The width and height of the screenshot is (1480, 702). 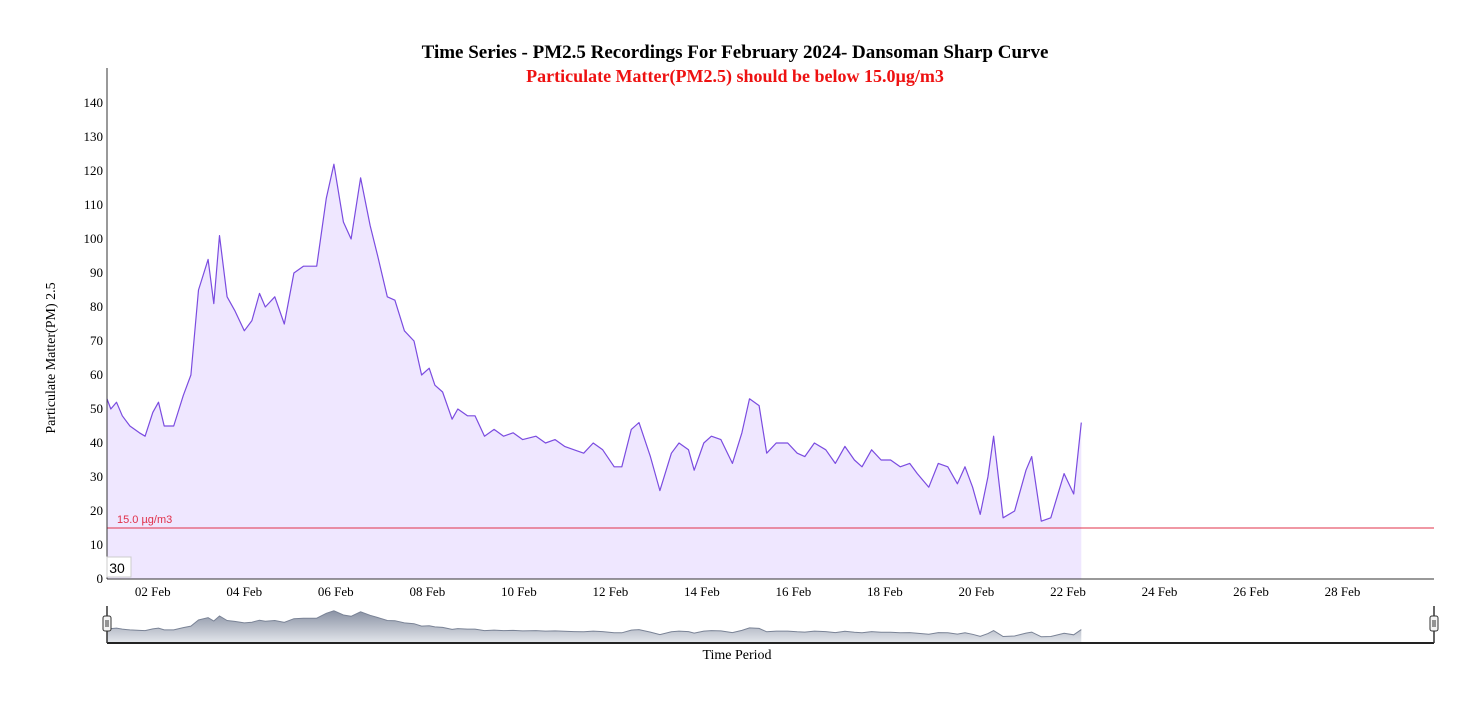 I want to click on y-tick-label: 110, so click(x=93, y=204).